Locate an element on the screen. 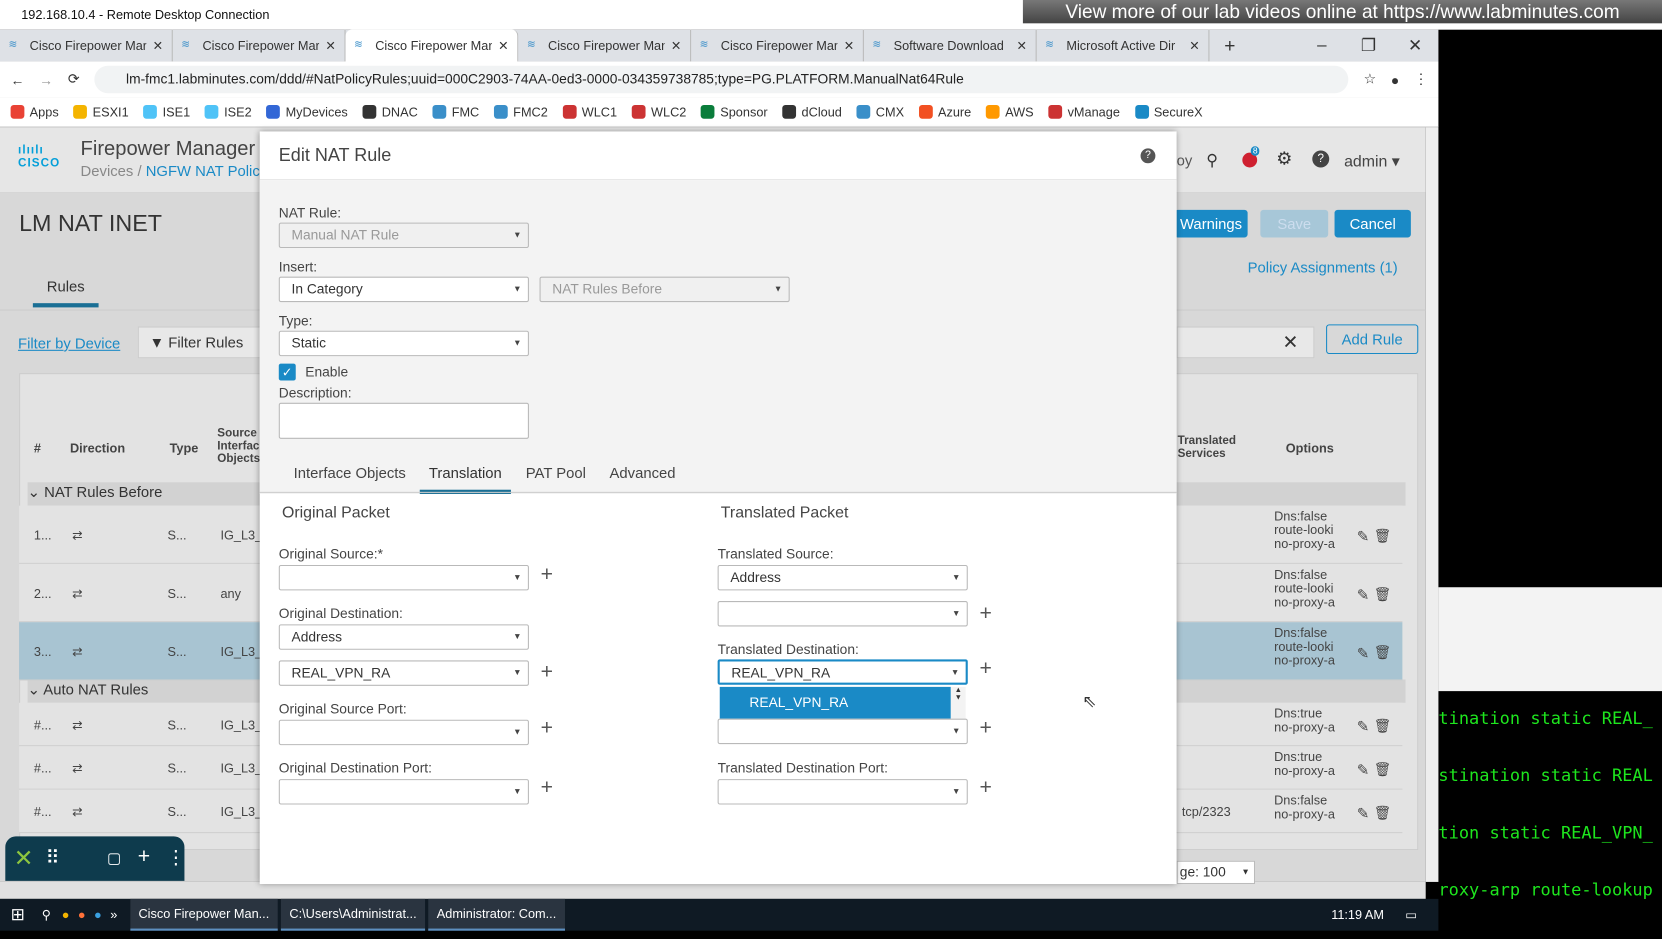 This screenshot has width=1662, height=939. bookmark: FMC2 is located at coordinates (521, 111).